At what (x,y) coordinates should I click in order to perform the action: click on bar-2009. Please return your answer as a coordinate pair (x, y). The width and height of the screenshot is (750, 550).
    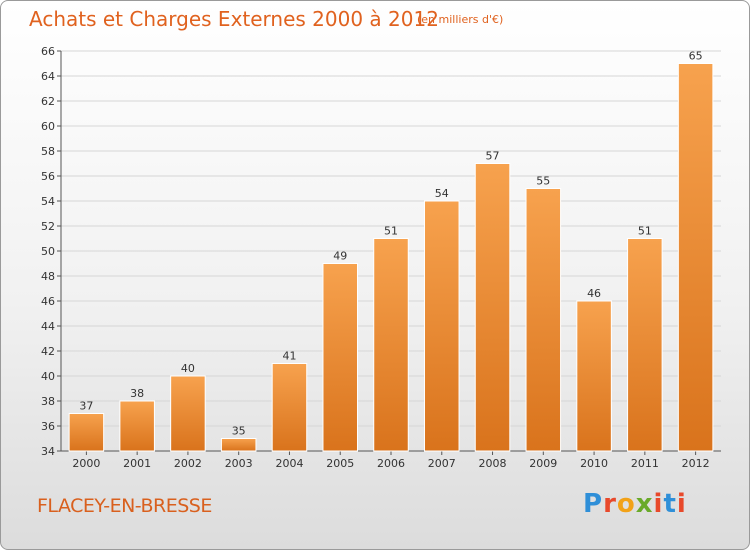
    Looking at the image, I should click on (543, 320).